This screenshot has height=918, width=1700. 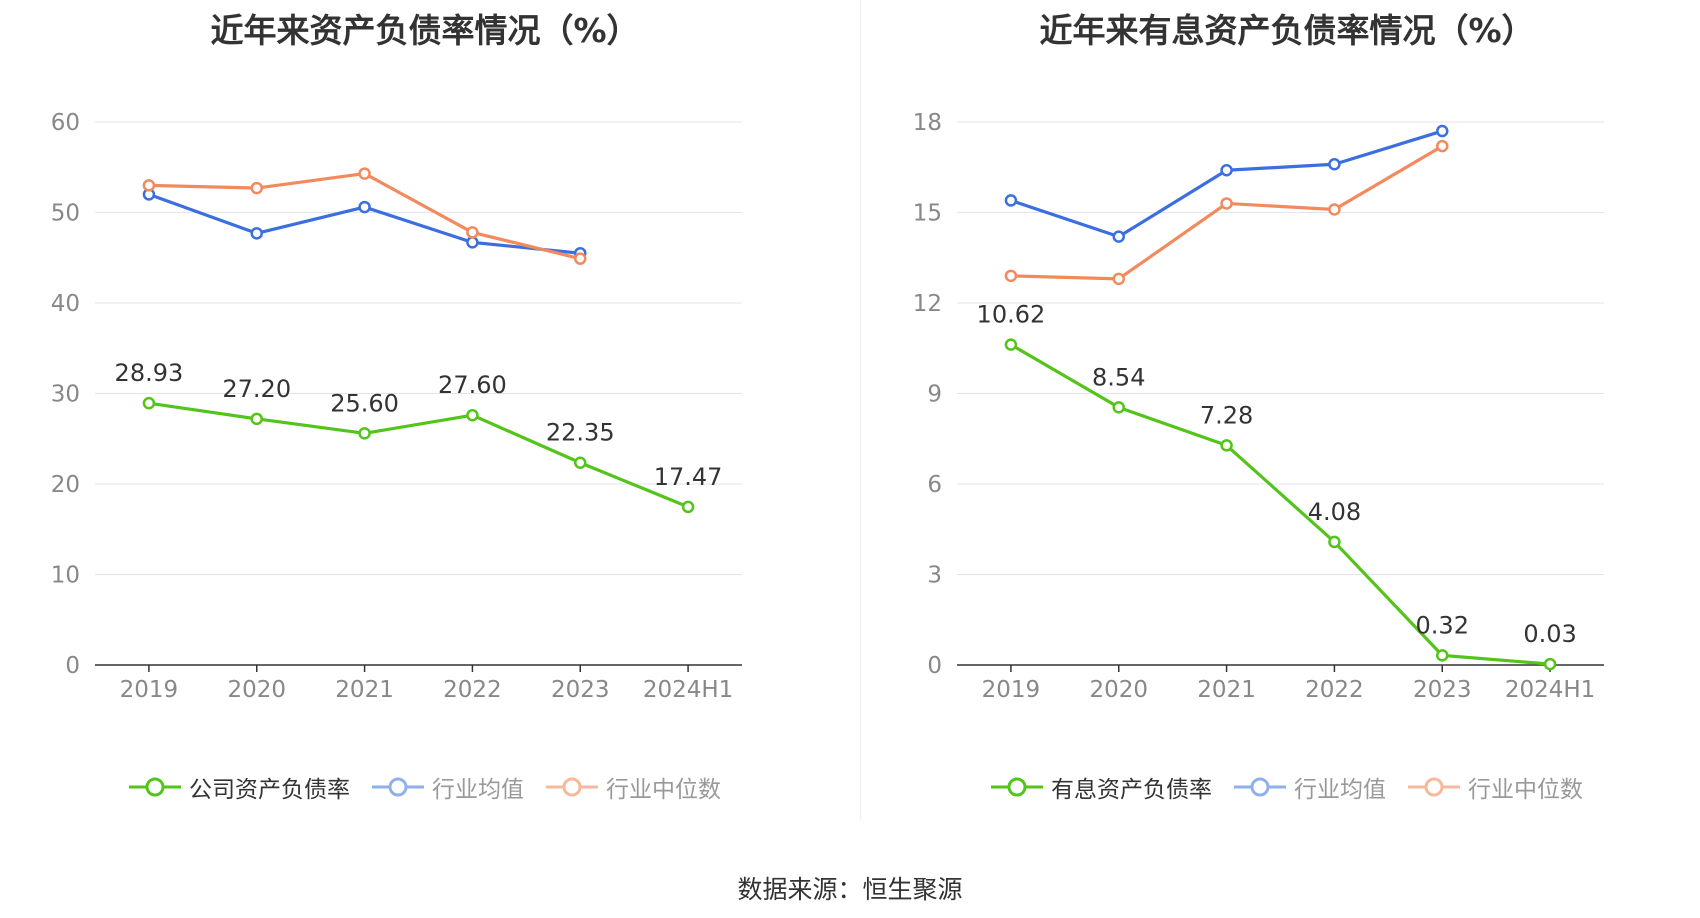 What do you see at coordinates (580, 433) in the screenshot?
I see `data-label: 22.35` at bounding box center [580, 433].